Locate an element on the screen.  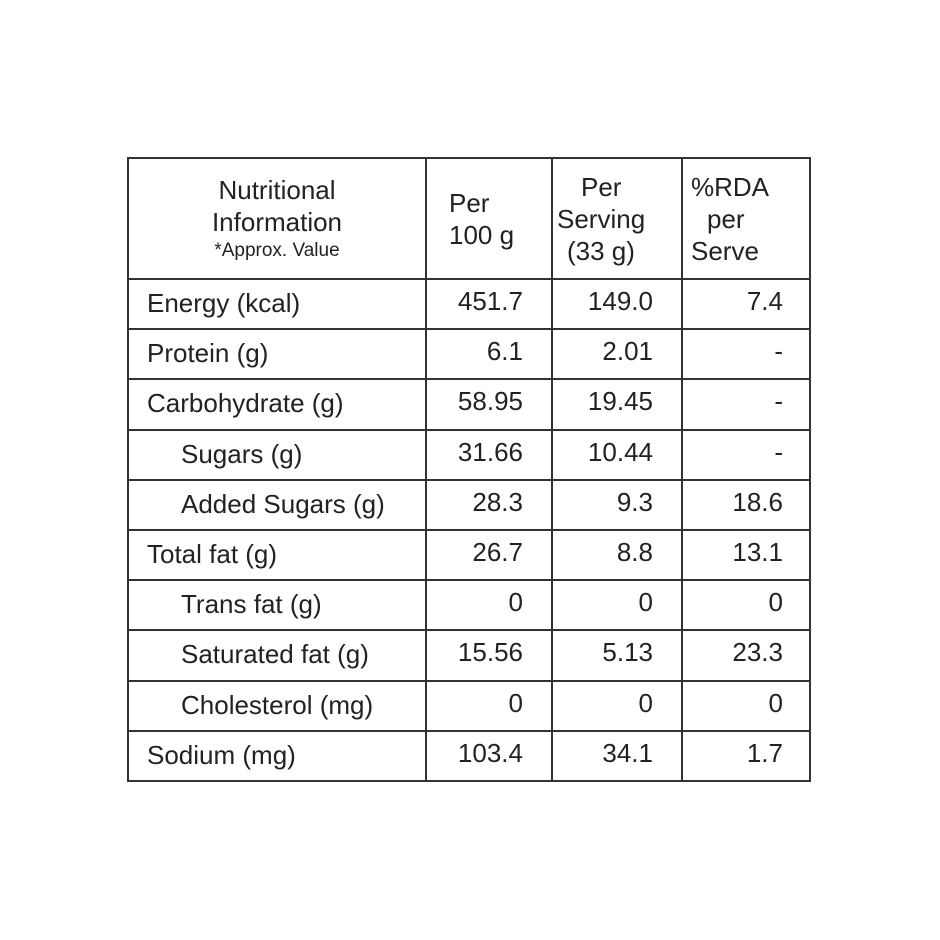
value-cell: 2.01 is located at coordinates (618, 355).